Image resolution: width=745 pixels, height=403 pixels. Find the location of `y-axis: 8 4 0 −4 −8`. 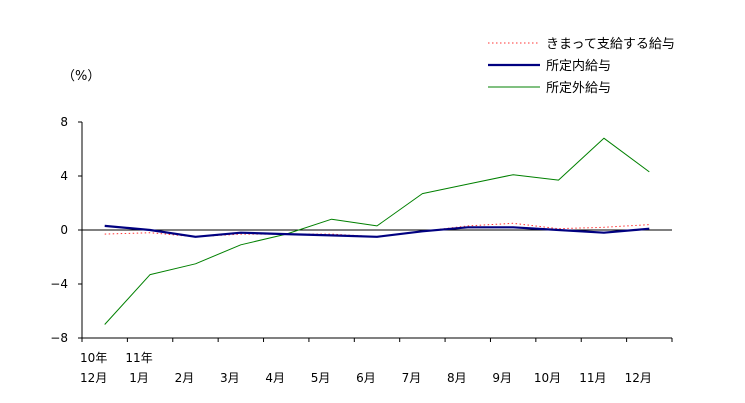

y-axis: 8 4 0 −4 −8 is located at coordinates (66, 230).